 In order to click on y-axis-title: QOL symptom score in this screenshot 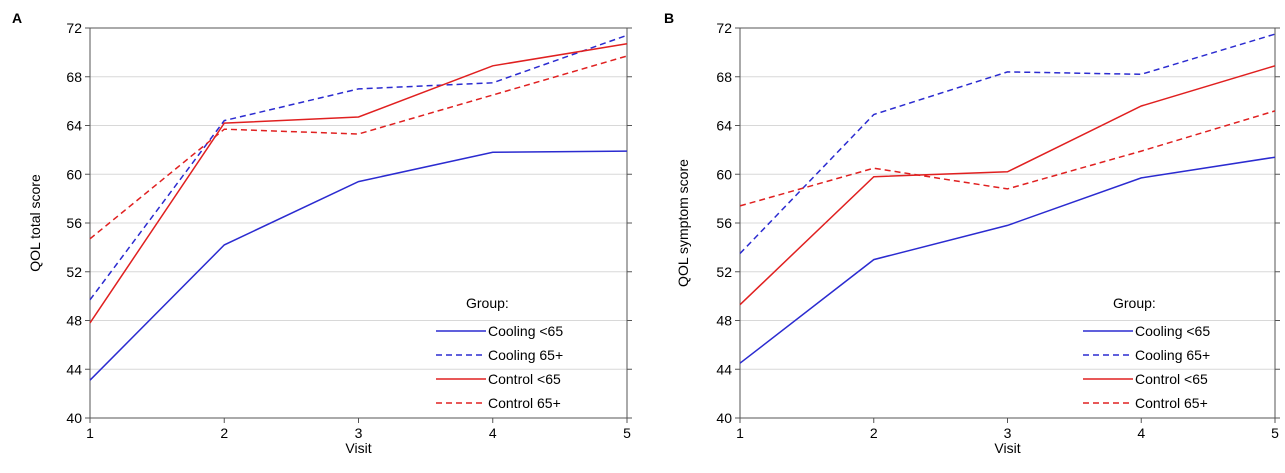, I will do `click(683, 223)`.